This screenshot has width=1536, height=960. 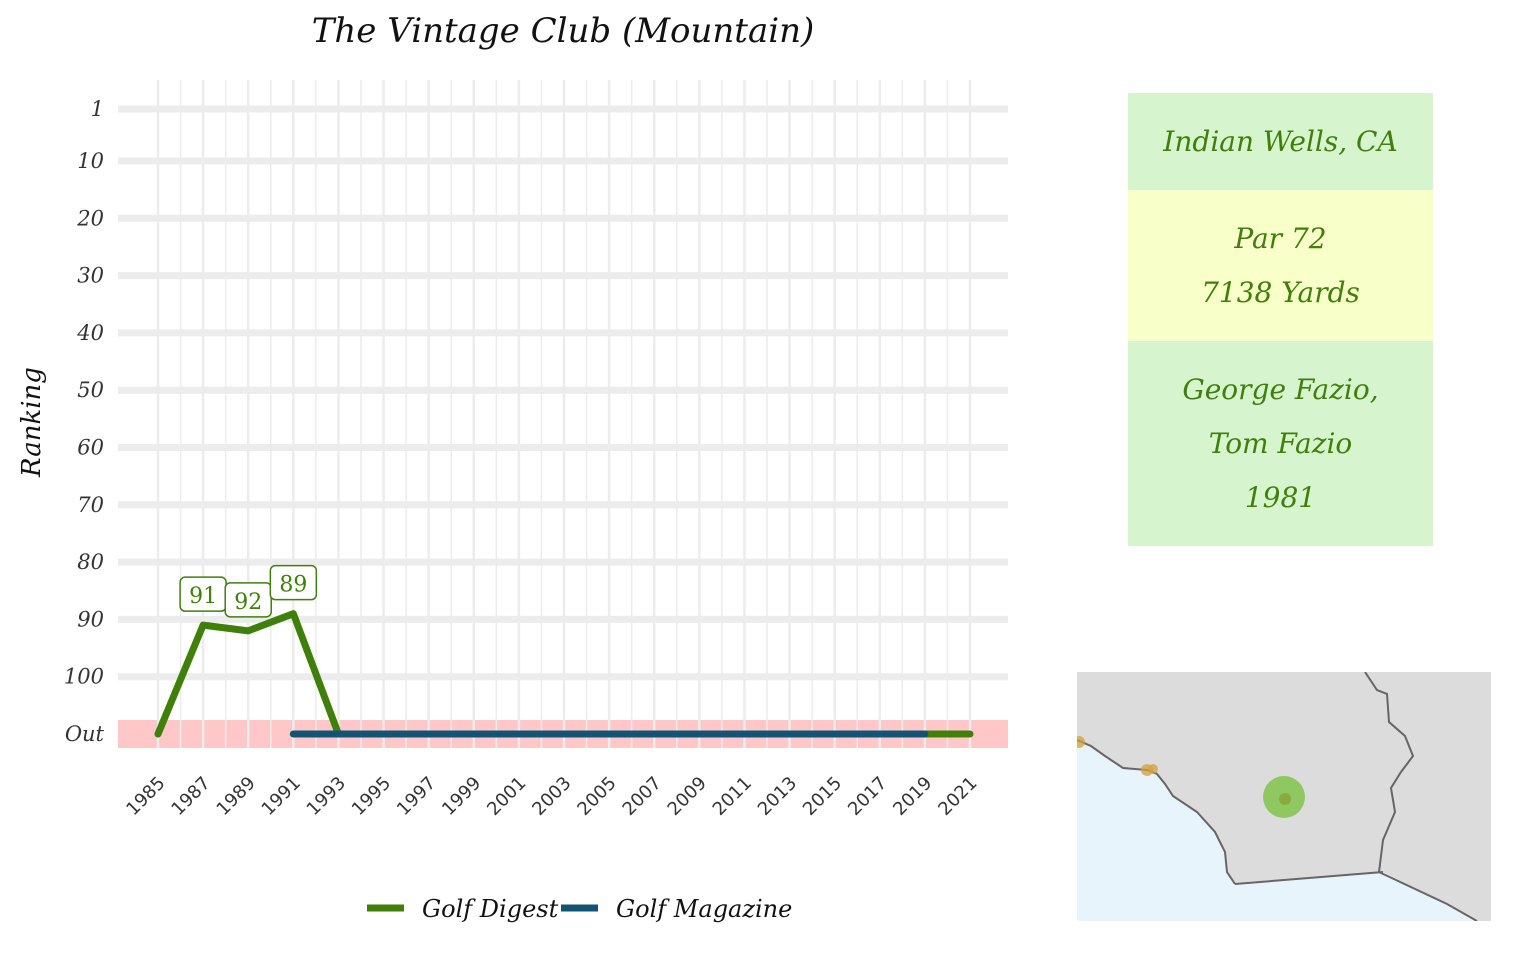 What do you see at coordinates (1285, 799) in the screenshot?
I see `course-location-dot` at bounding box center [1285, 799].